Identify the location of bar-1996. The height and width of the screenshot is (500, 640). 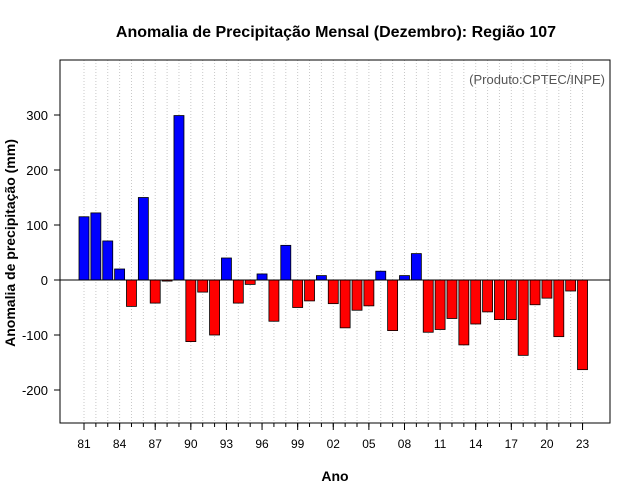
(262, 277).